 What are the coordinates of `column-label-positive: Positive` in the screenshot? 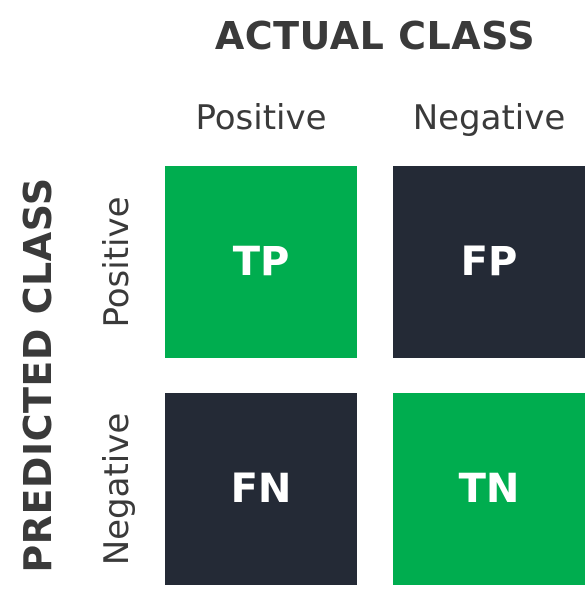 It's located at (261, 118).